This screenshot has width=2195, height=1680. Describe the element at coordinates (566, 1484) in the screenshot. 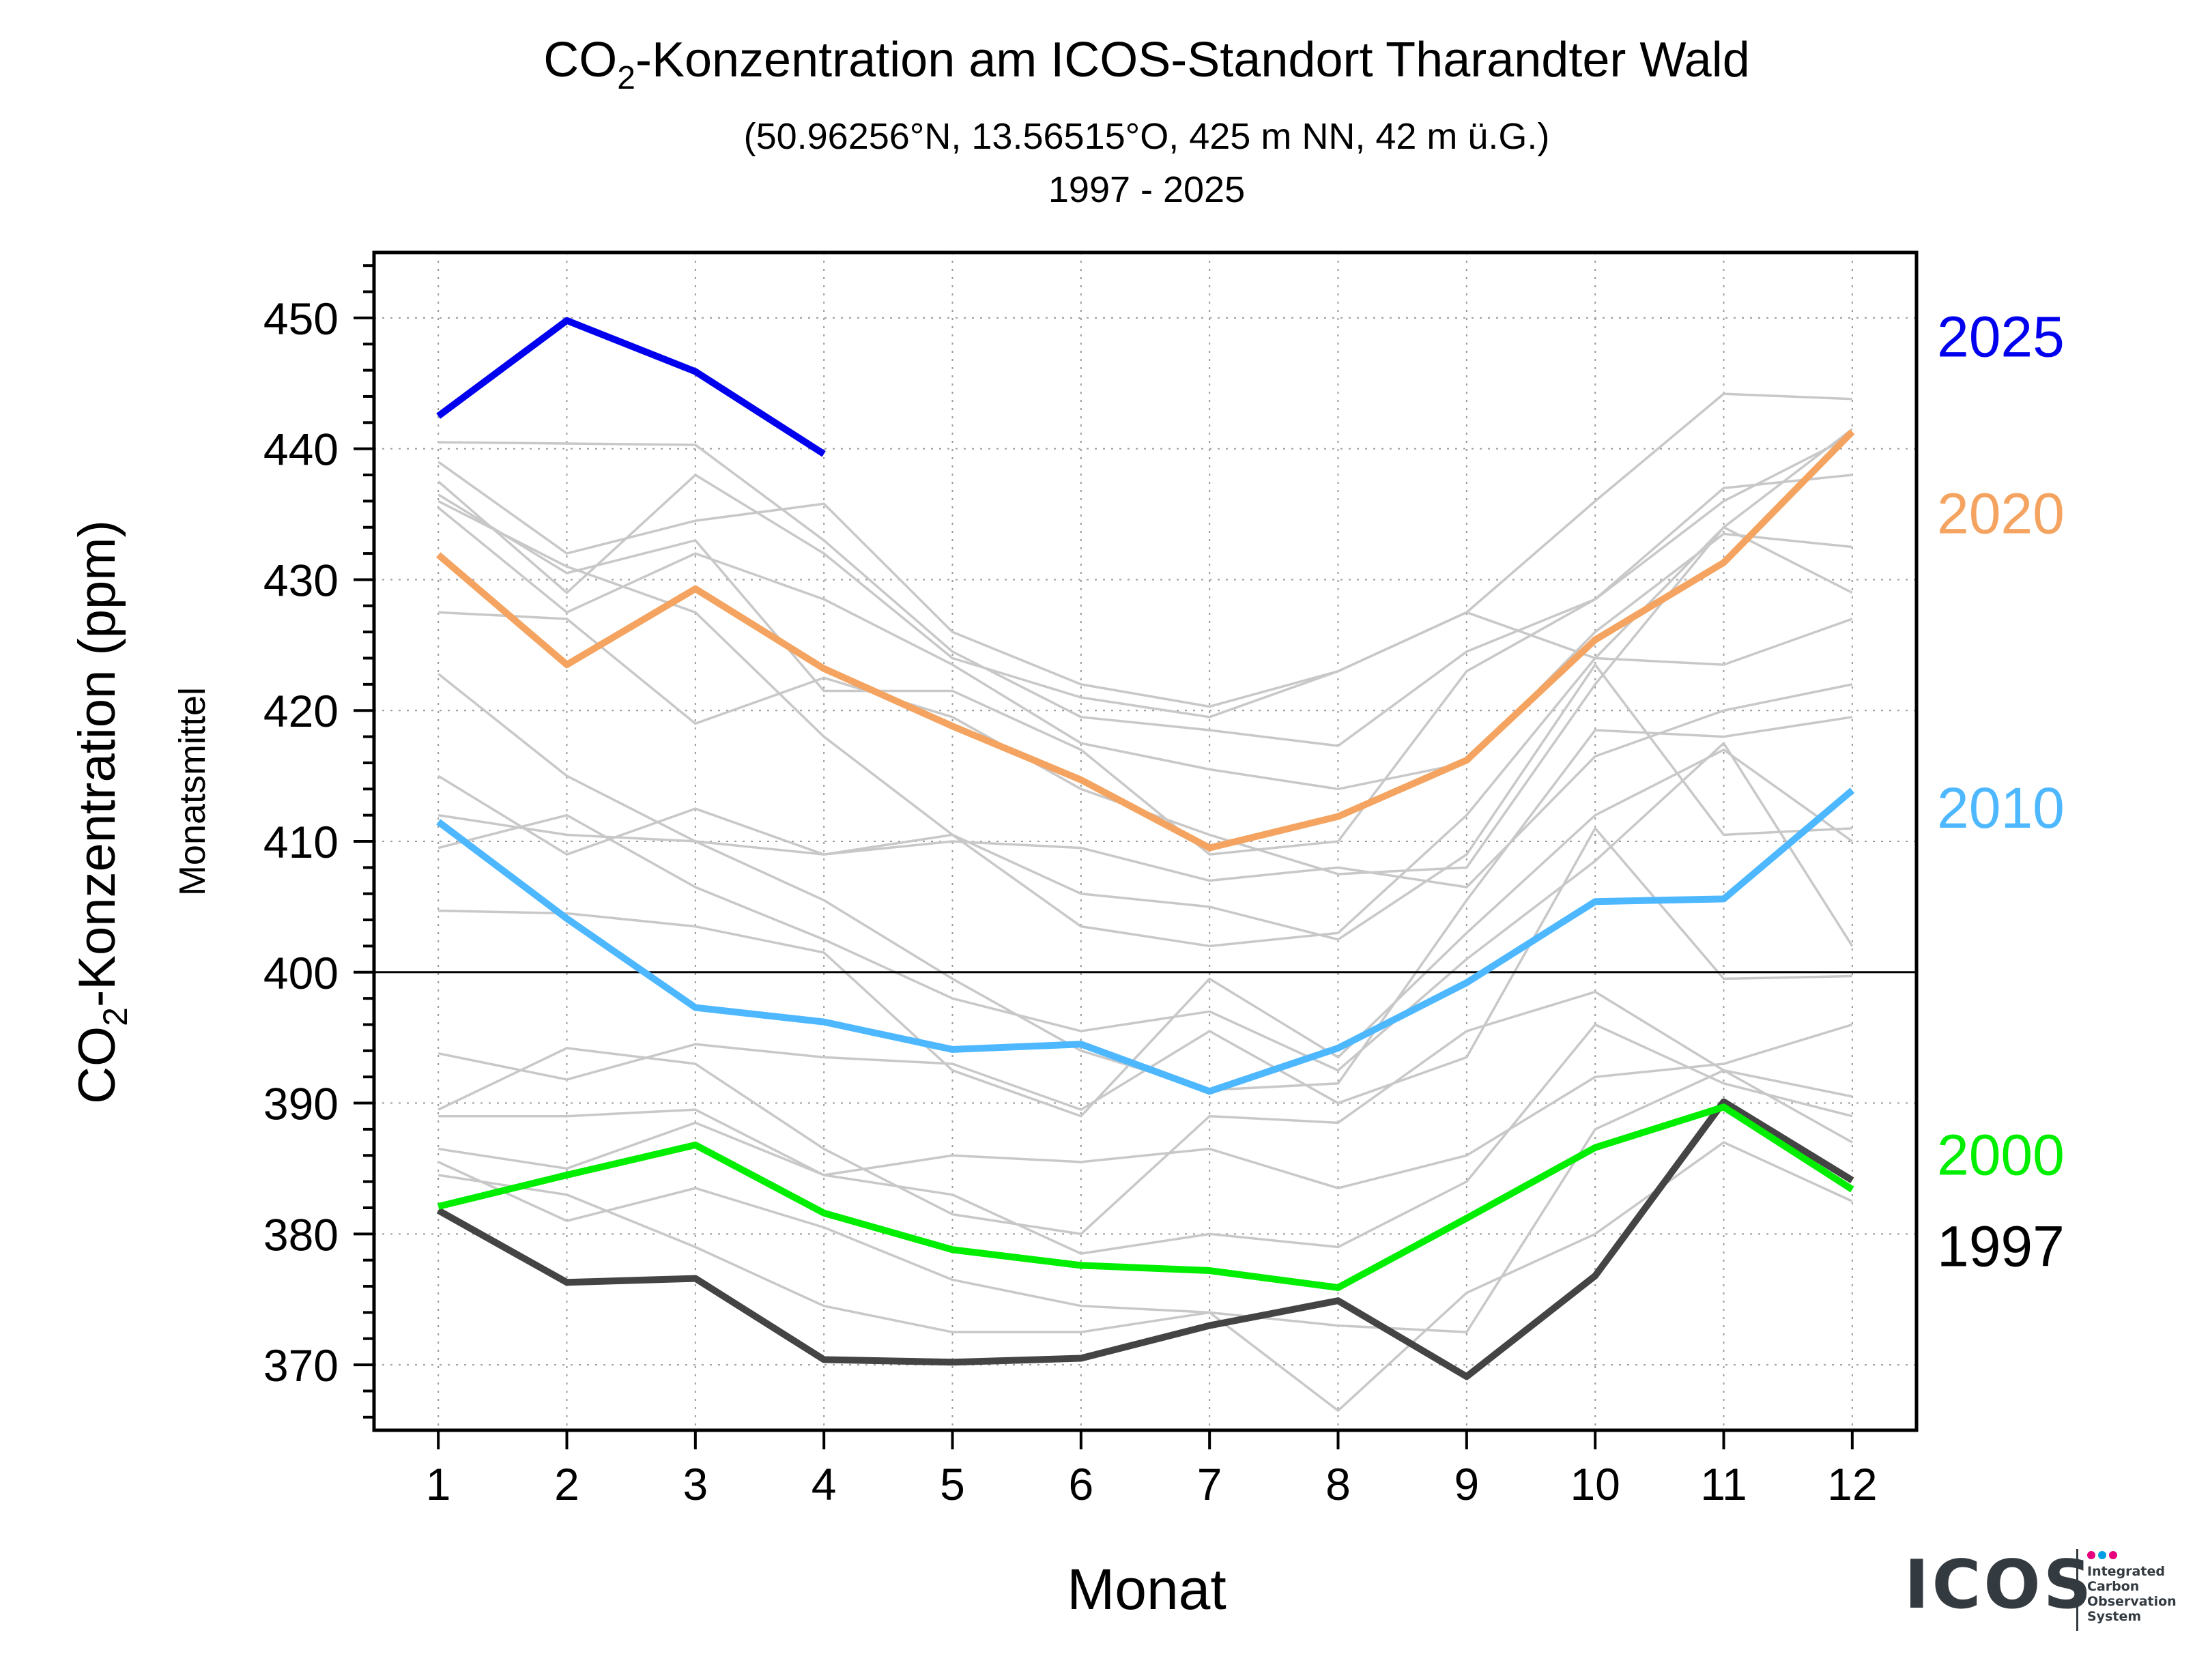

I see `x-tick-label: 2` at that location.